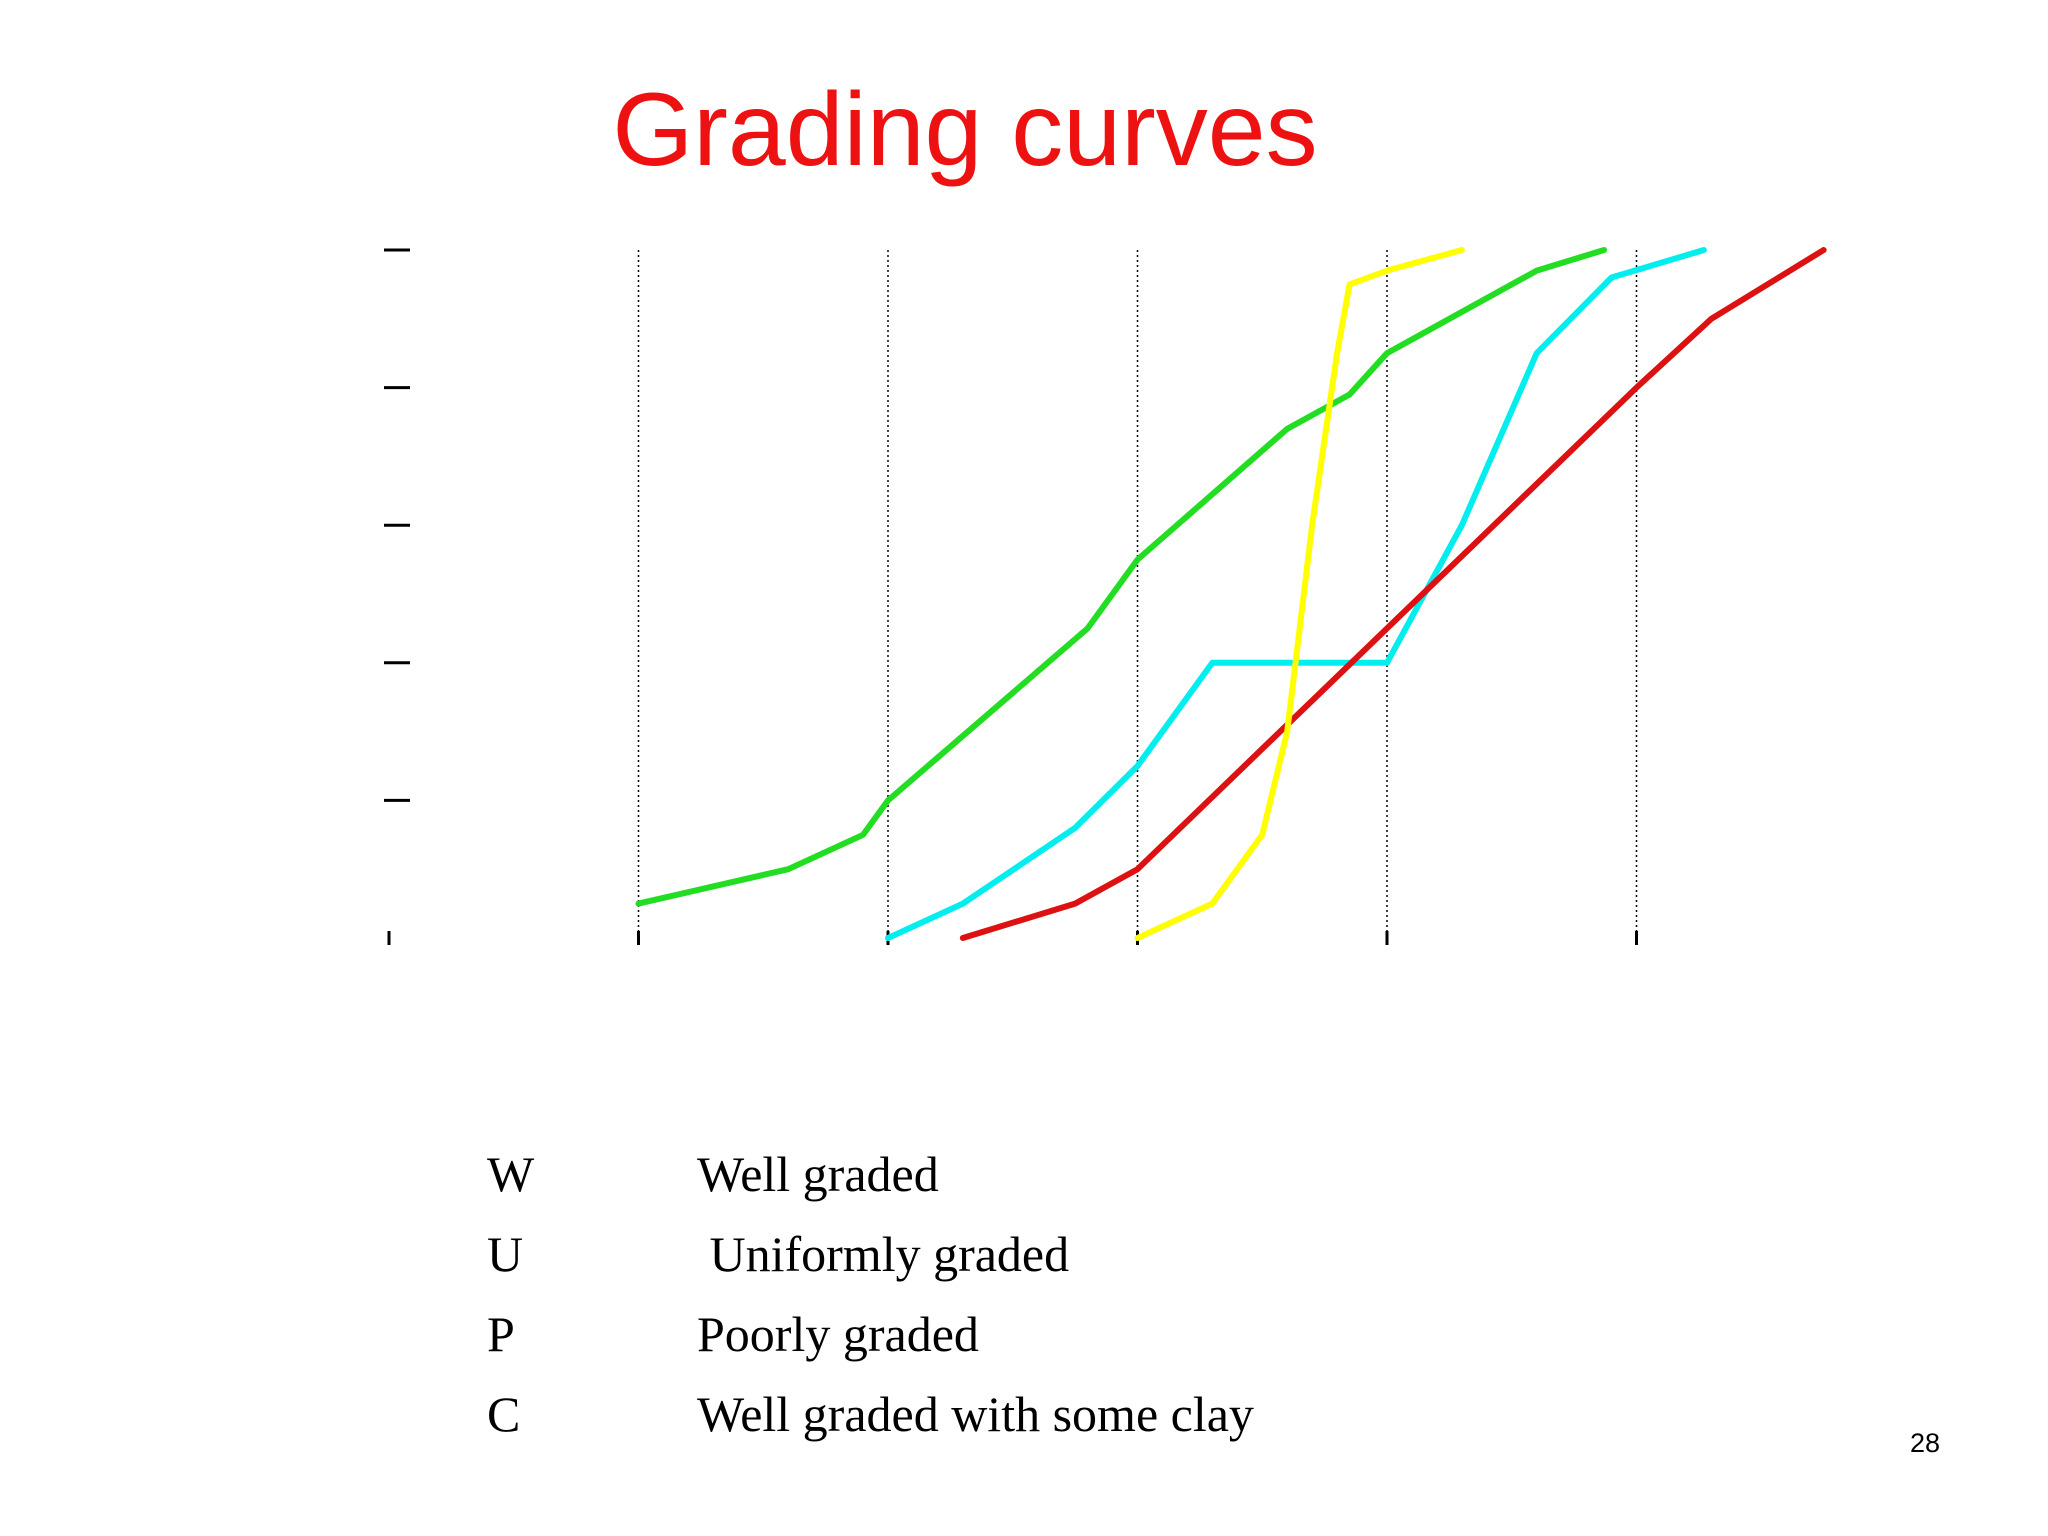 This screenshot has height=1536, width=2048. Describe the element at coordinates (1925, 1443) in the screenshot. I see `page-number: 28` at that location.